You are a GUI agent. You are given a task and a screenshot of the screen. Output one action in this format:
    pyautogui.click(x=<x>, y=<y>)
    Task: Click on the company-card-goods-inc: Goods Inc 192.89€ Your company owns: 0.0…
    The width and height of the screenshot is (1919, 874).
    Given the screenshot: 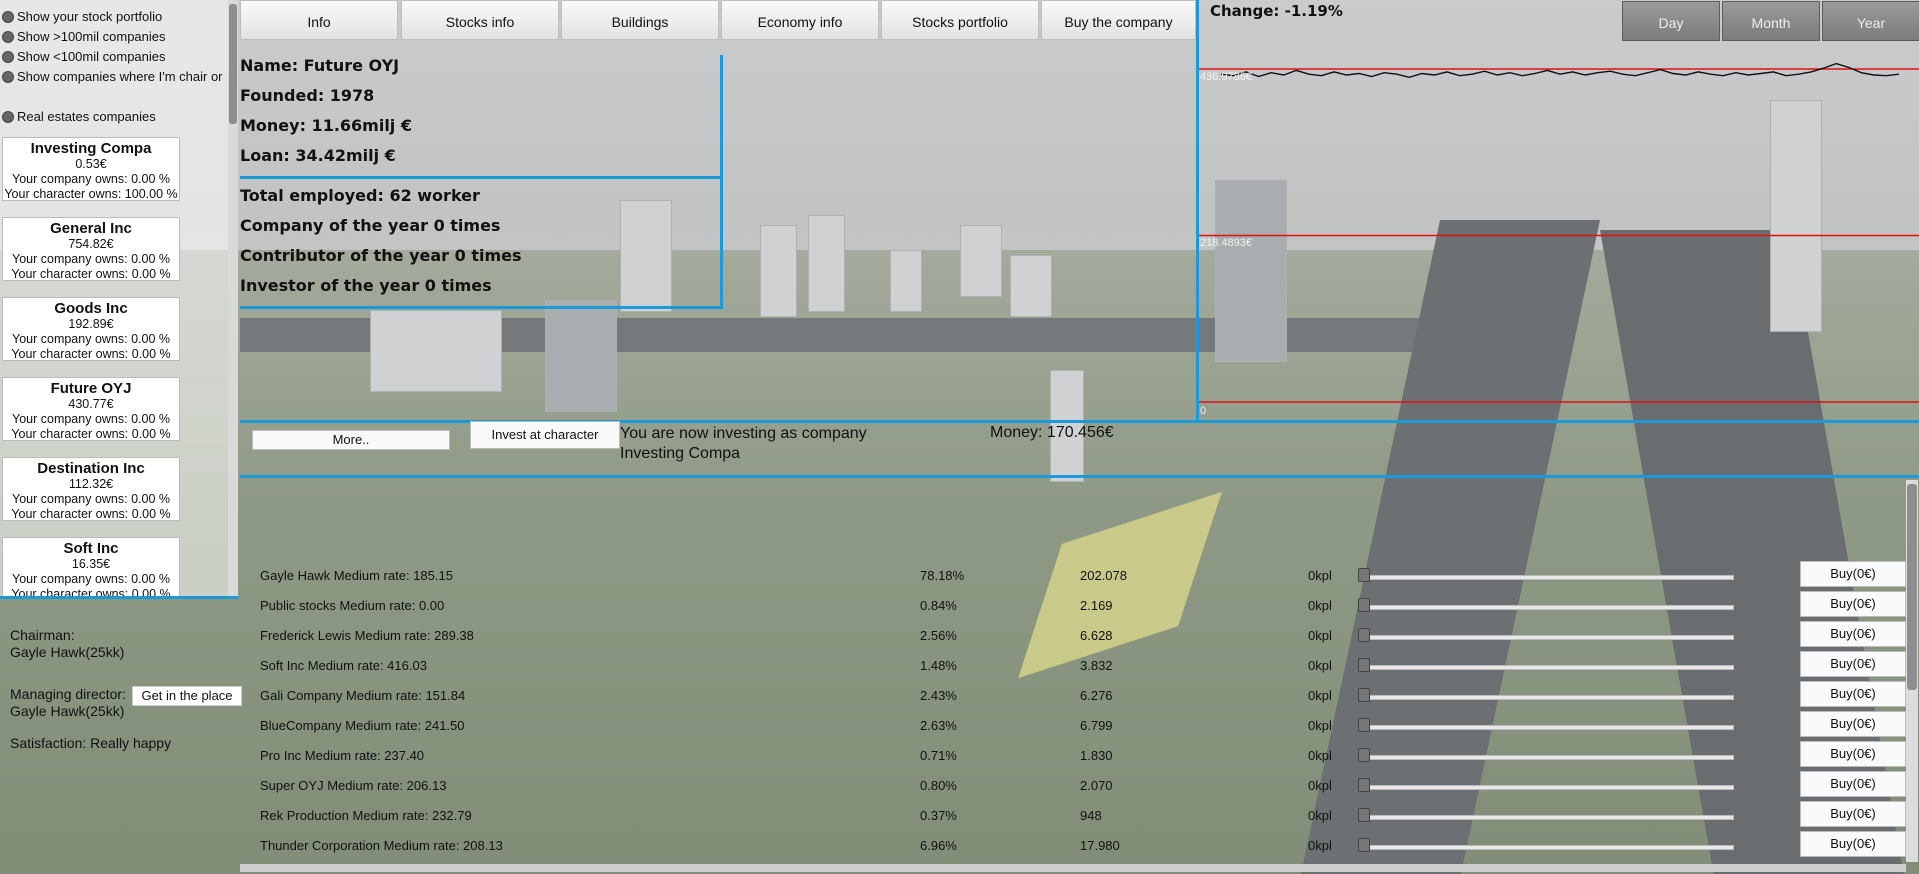 What is the action you would take?
    pyautogui.click(x=91, y=329)
    